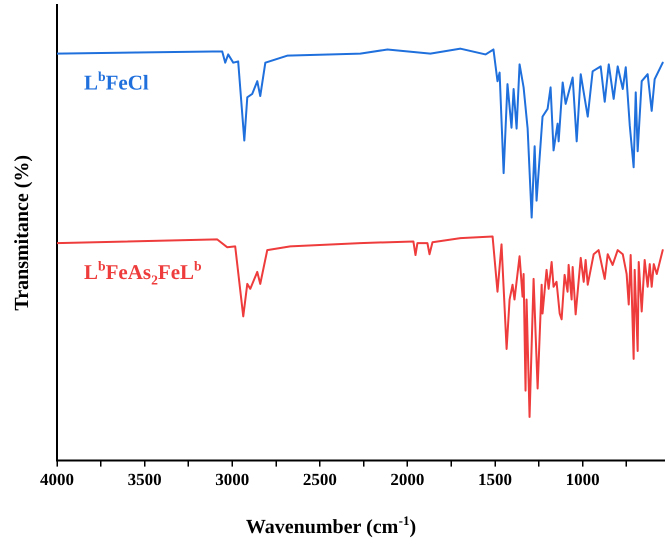 Image resolution: width=665 pixels, height=539 pixels. What do you see at coordinates (407, 480) in the screenshot?
I see `x-tick-label: 2000` at bounding box center [407, 480].